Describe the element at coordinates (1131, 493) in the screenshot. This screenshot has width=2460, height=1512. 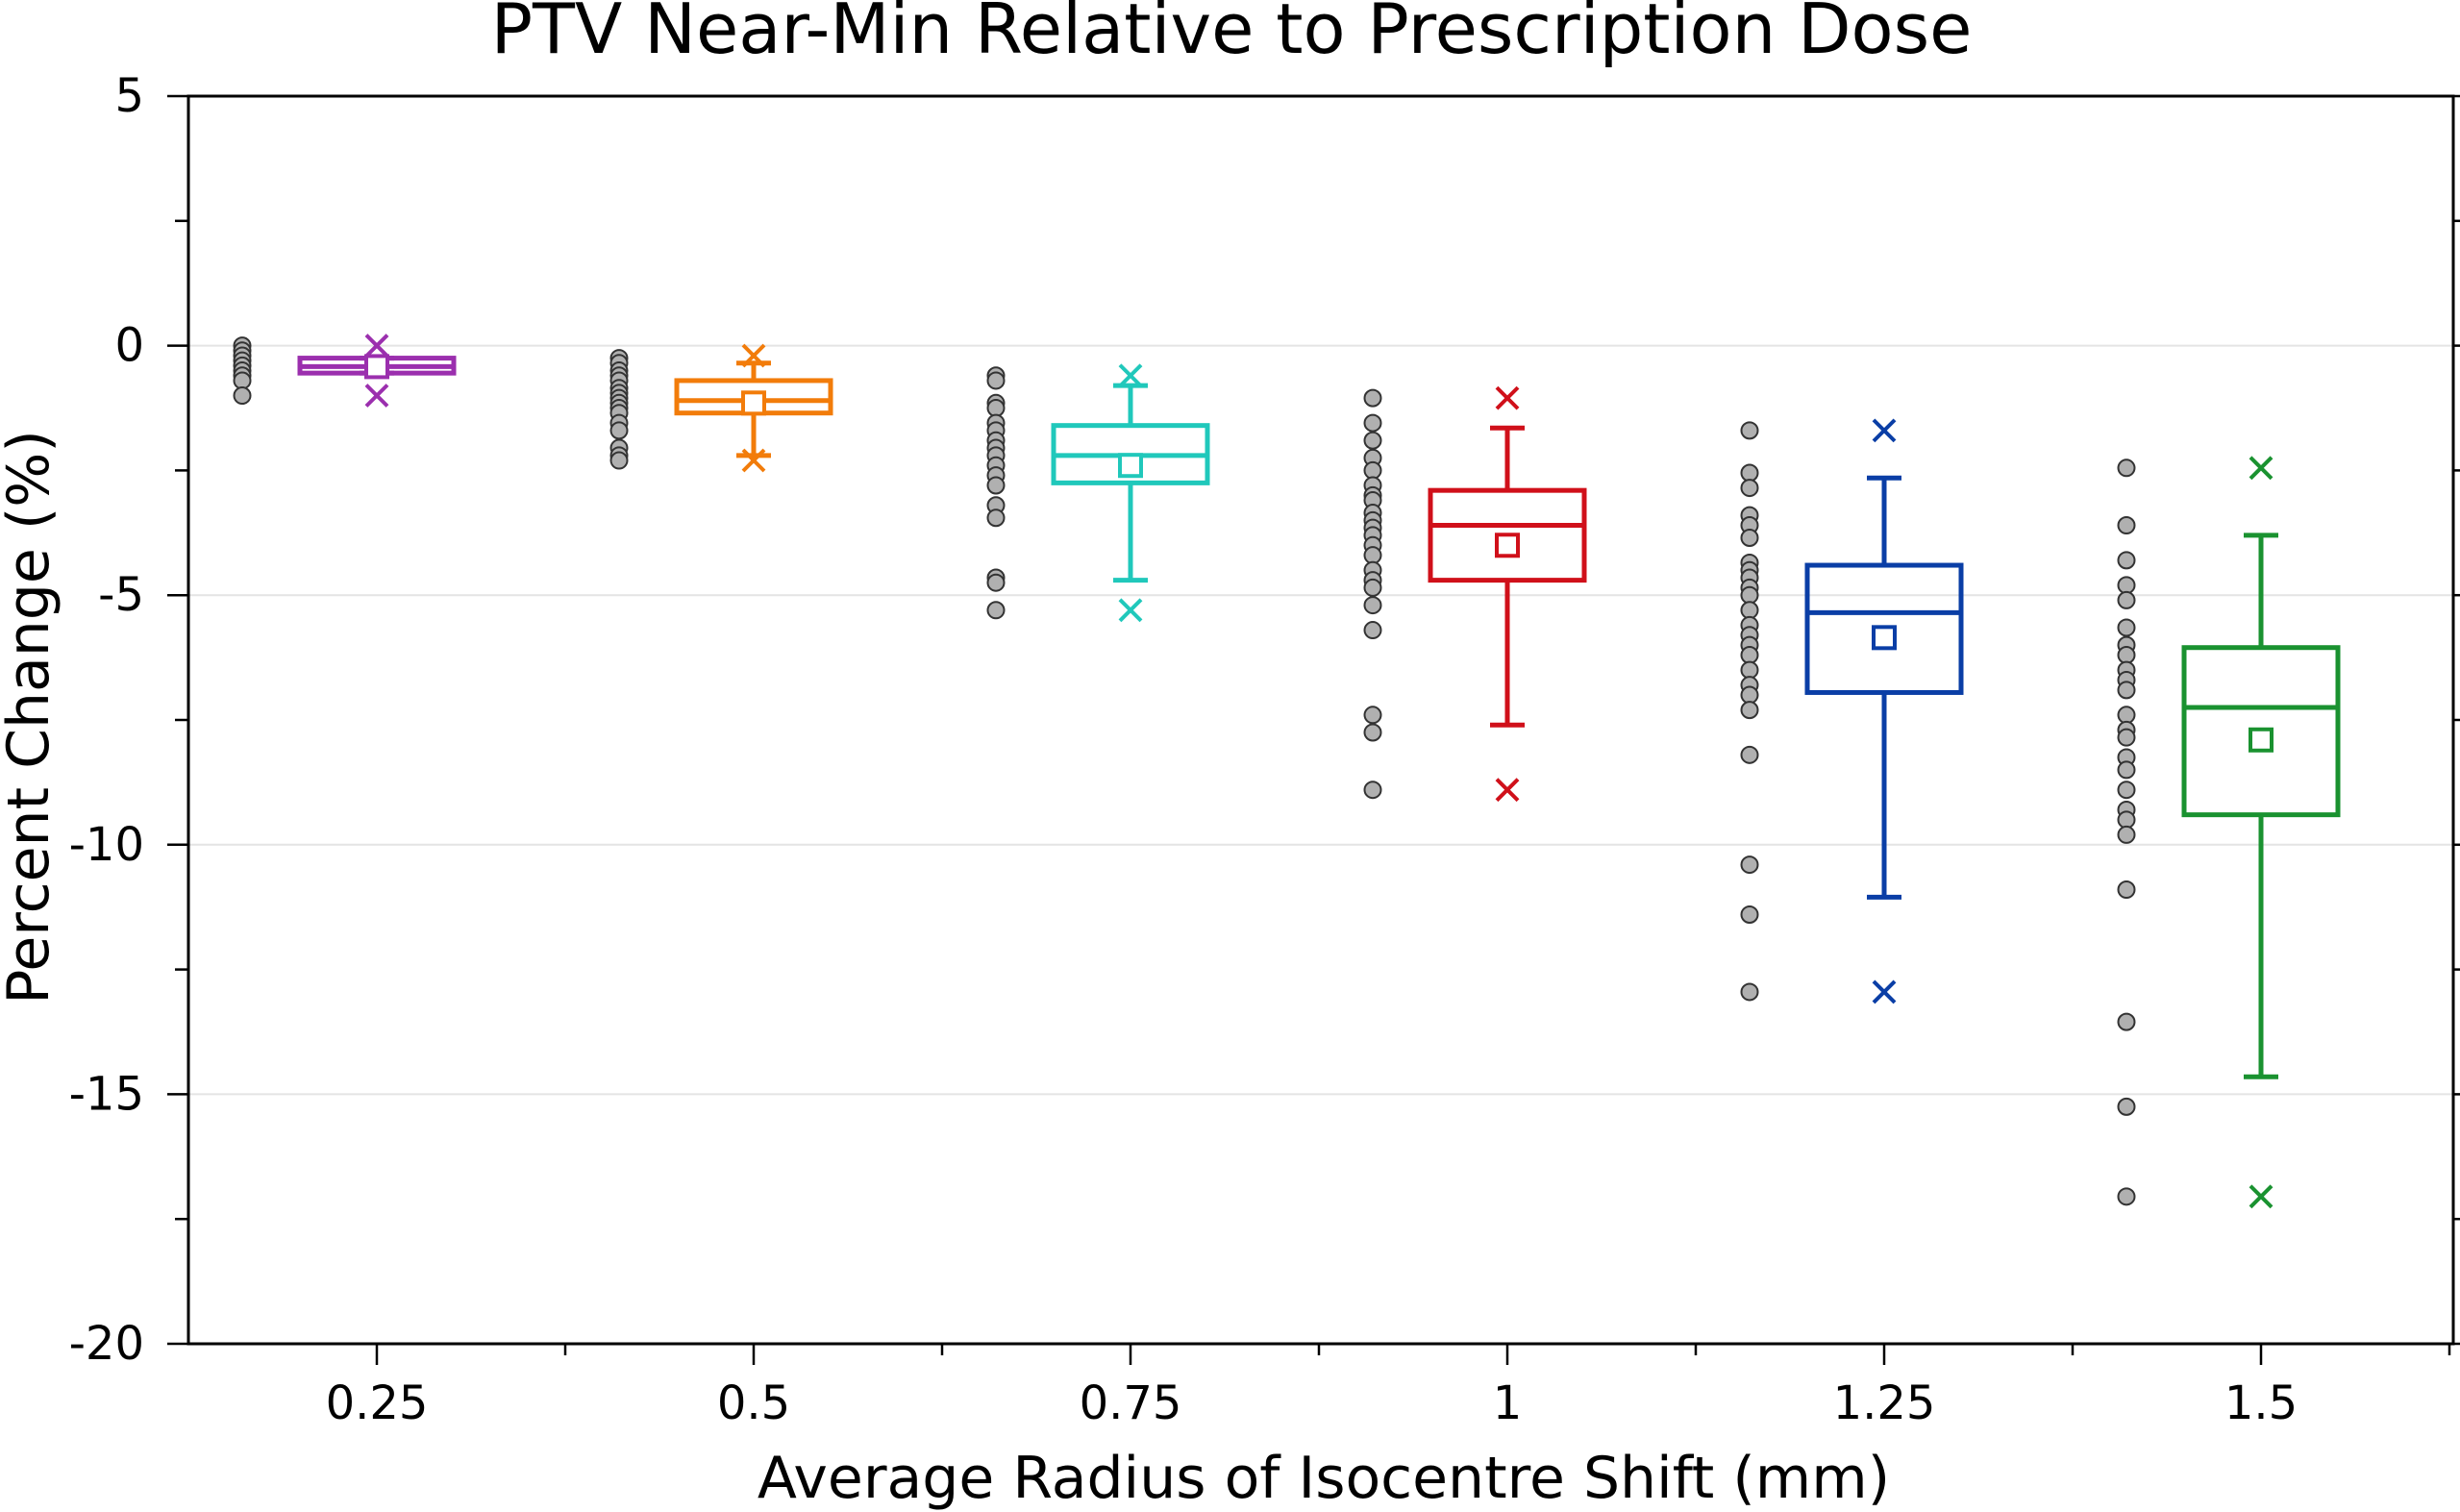
I see `box-group-0.75` at that location.